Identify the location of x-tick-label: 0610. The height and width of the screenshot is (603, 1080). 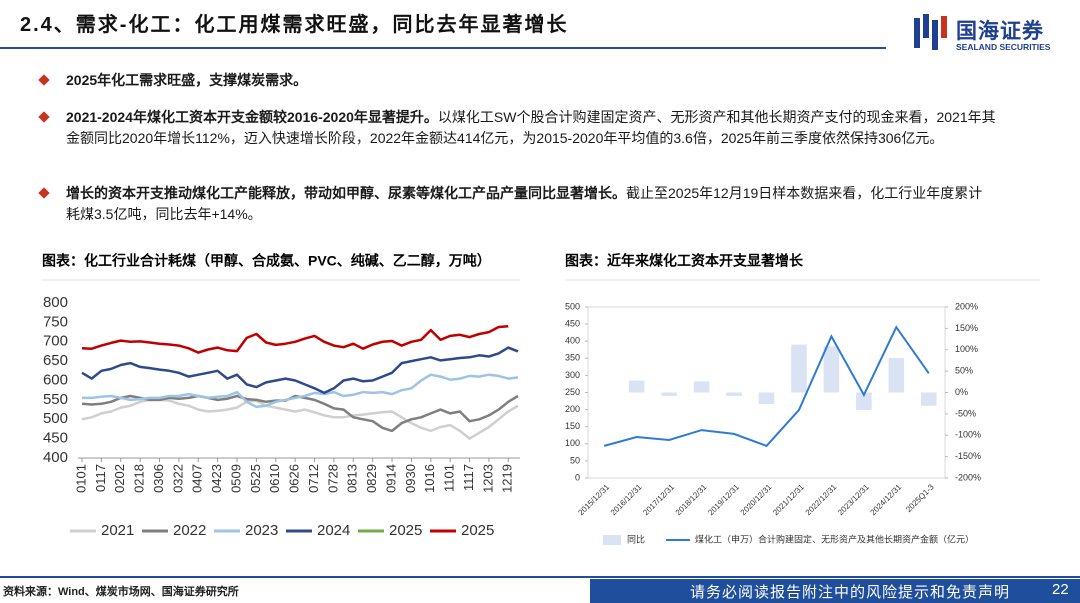
(274, 478).